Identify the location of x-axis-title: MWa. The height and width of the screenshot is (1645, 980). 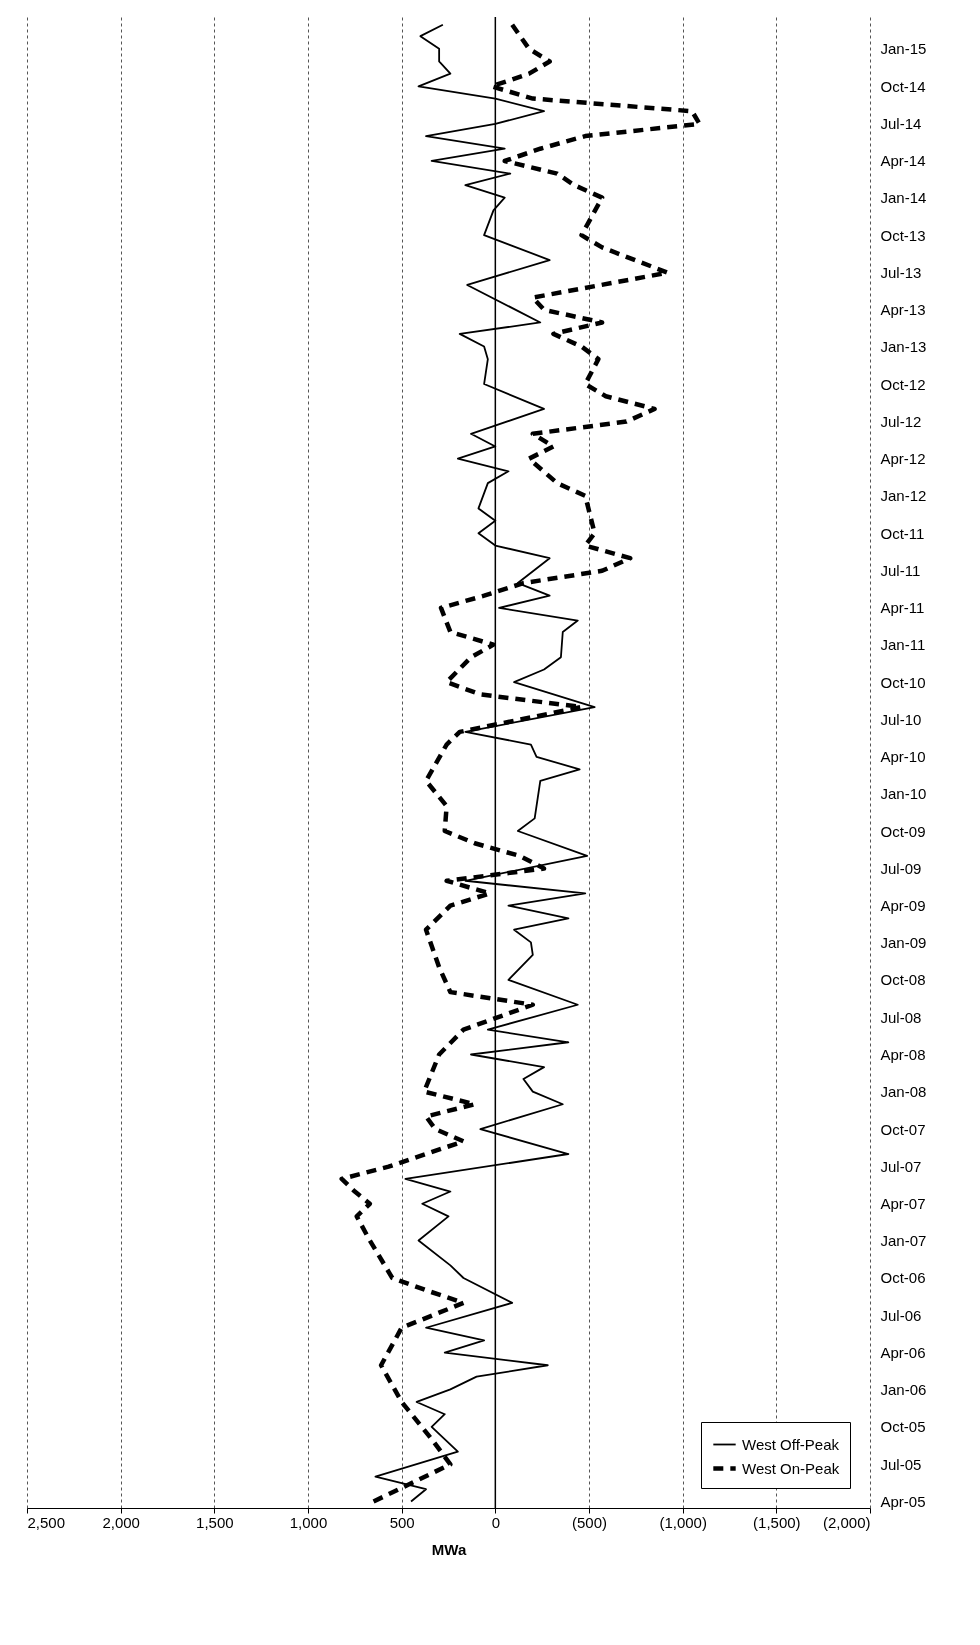
(449, 1549).